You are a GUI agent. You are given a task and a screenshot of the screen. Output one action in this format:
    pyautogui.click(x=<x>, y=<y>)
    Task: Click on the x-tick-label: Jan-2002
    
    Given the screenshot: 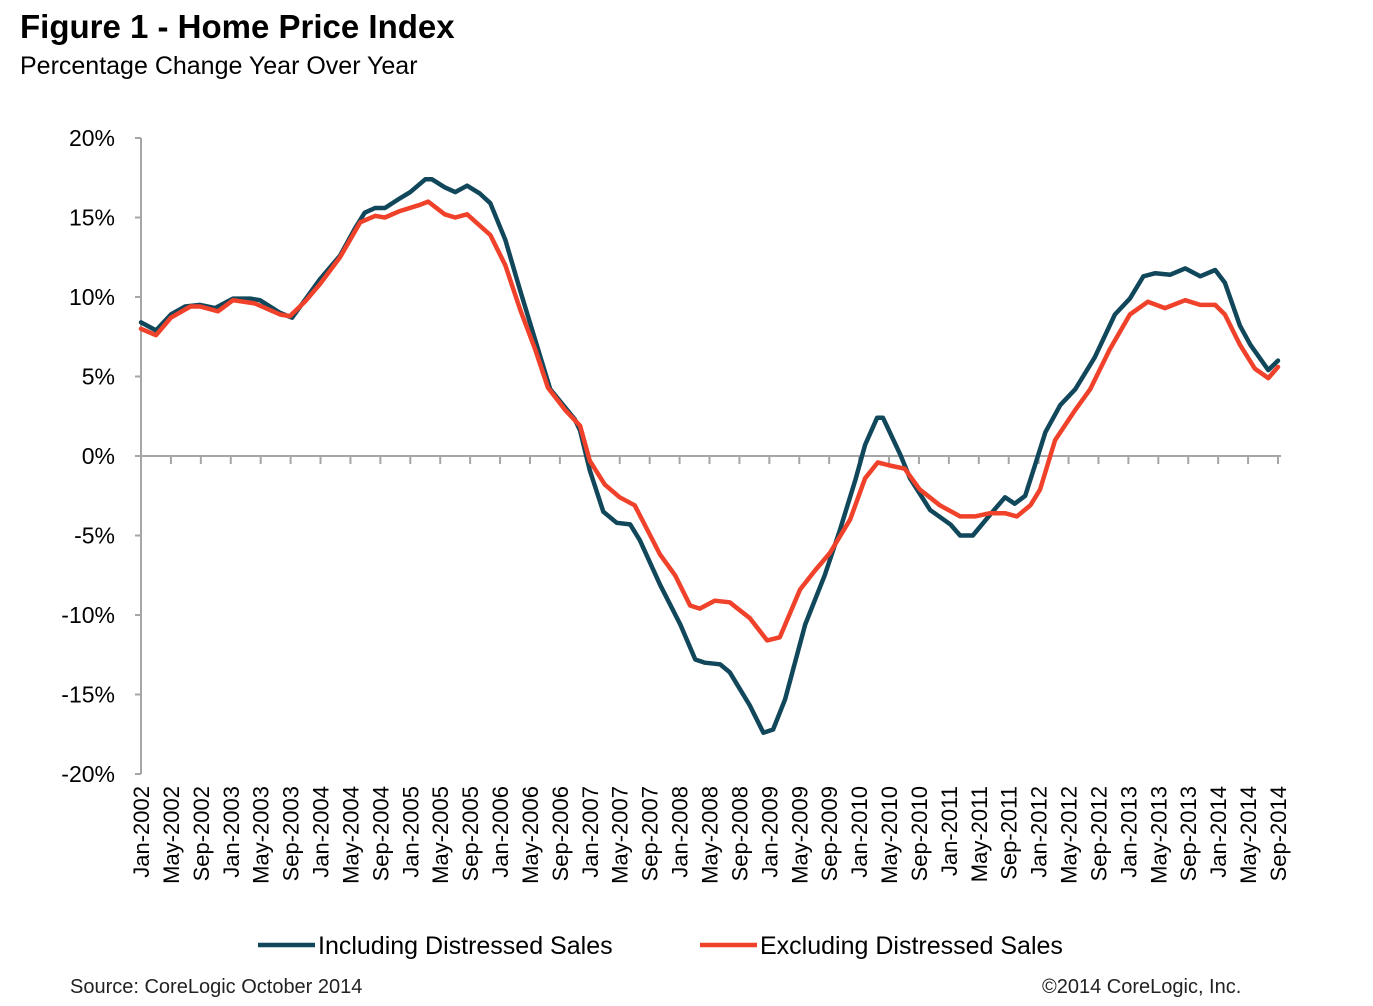 What is the action you would take?
    pyautogui.click(x=141, y=832)
    